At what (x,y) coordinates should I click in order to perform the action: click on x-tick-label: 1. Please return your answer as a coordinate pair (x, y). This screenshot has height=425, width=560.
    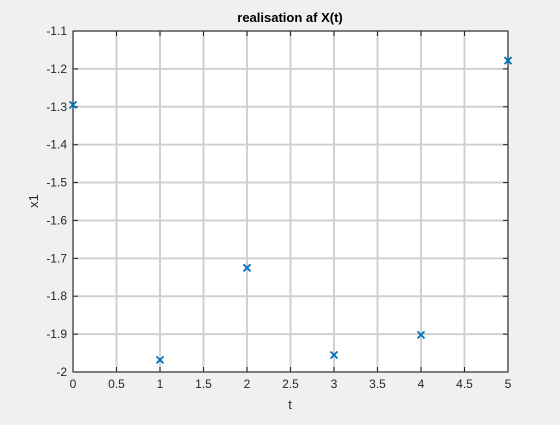
    Looking at the image, I should click on (160, 384).